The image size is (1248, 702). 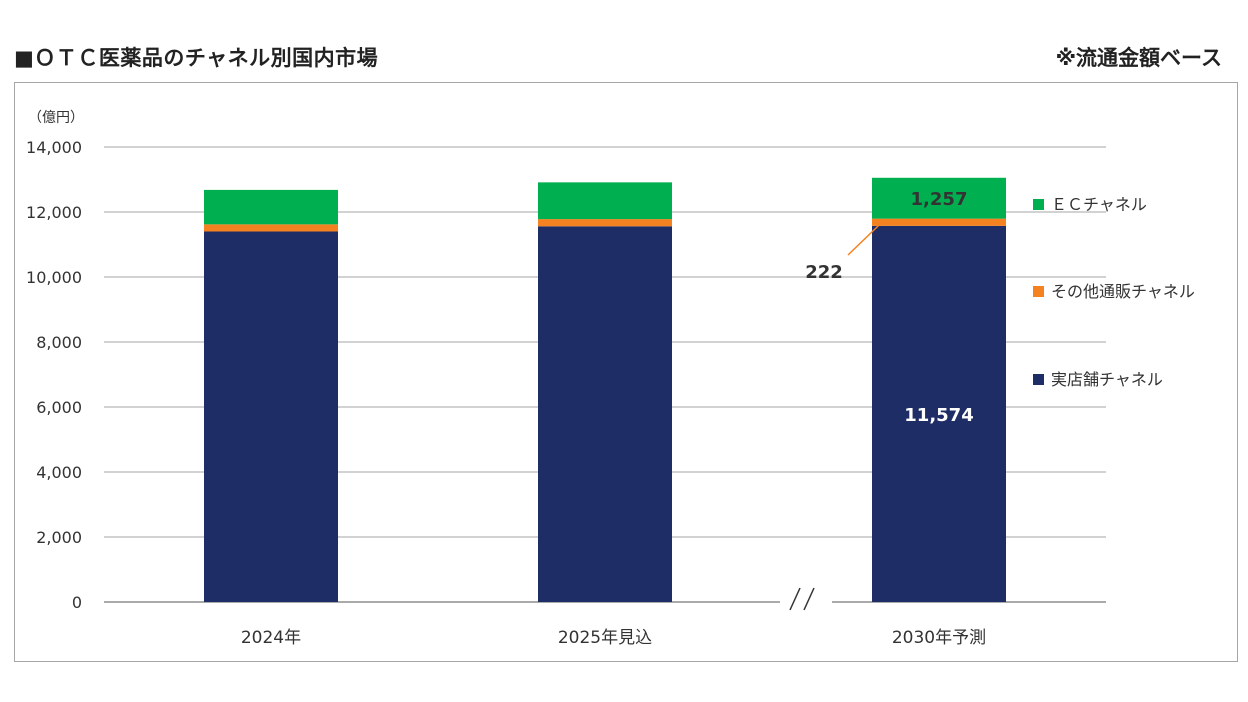 I want to click on y-axis-ticks: 0 2,000 4,000 6,000 8,000 10,000 12,000 14,000, so click(x=54, y=375).